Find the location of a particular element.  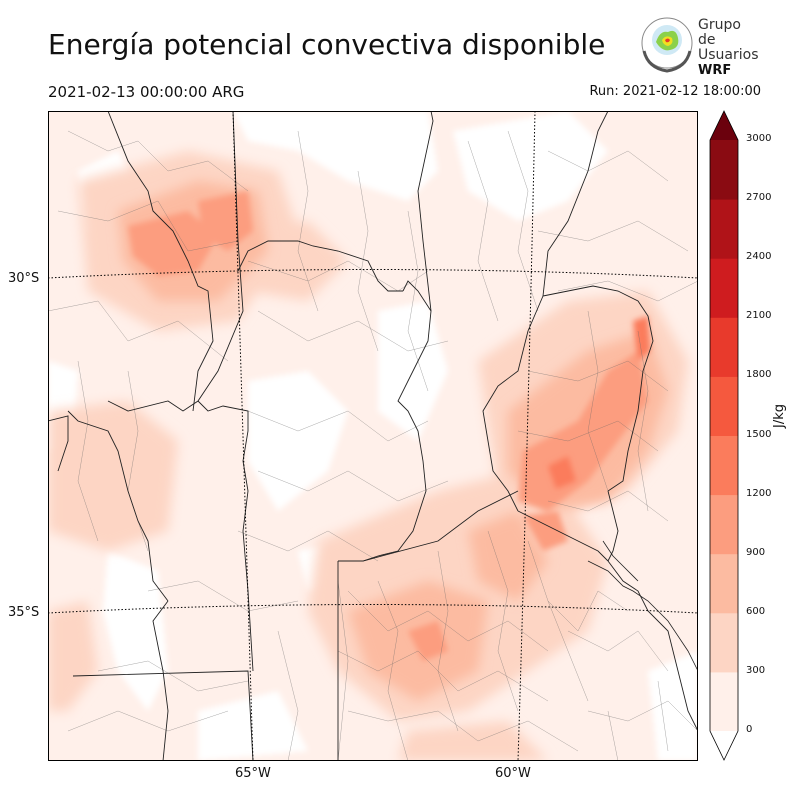

logo-line2: Usuarios is located at coordinates (728, 55).